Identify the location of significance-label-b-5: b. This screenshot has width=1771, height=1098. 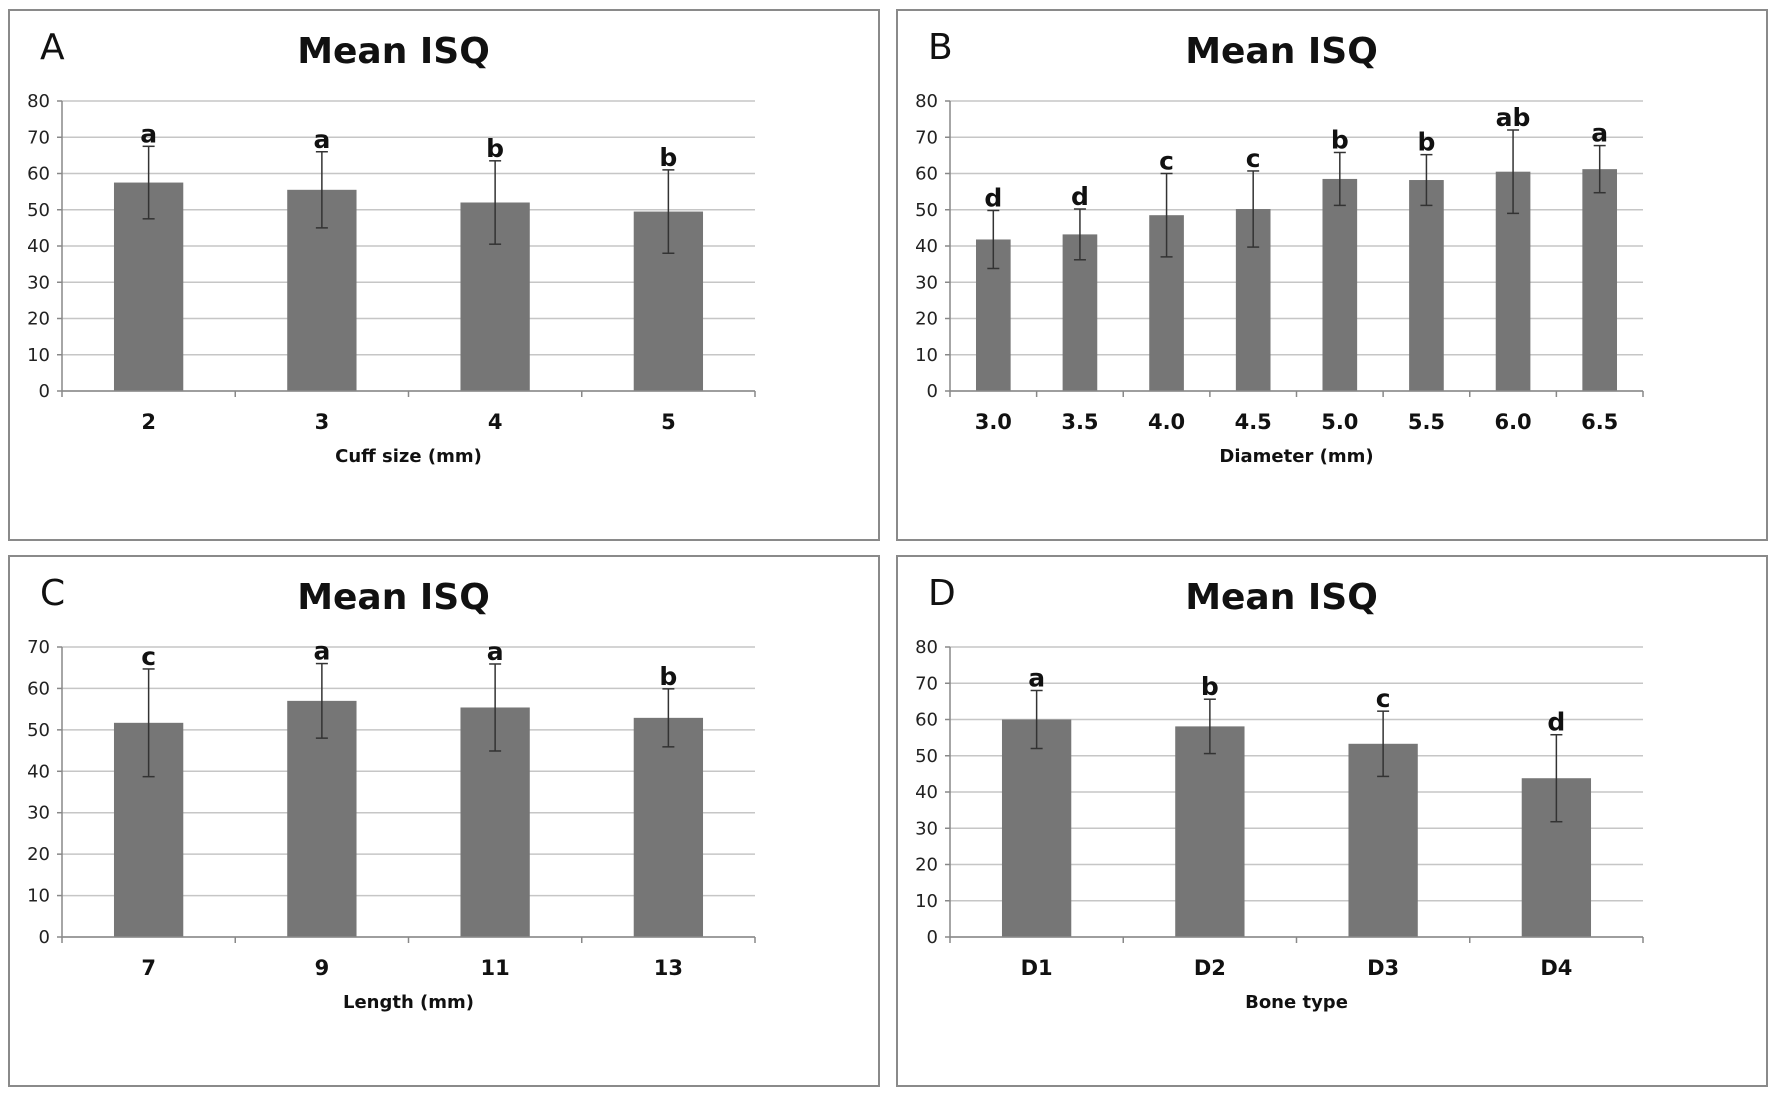
(1426, 142).